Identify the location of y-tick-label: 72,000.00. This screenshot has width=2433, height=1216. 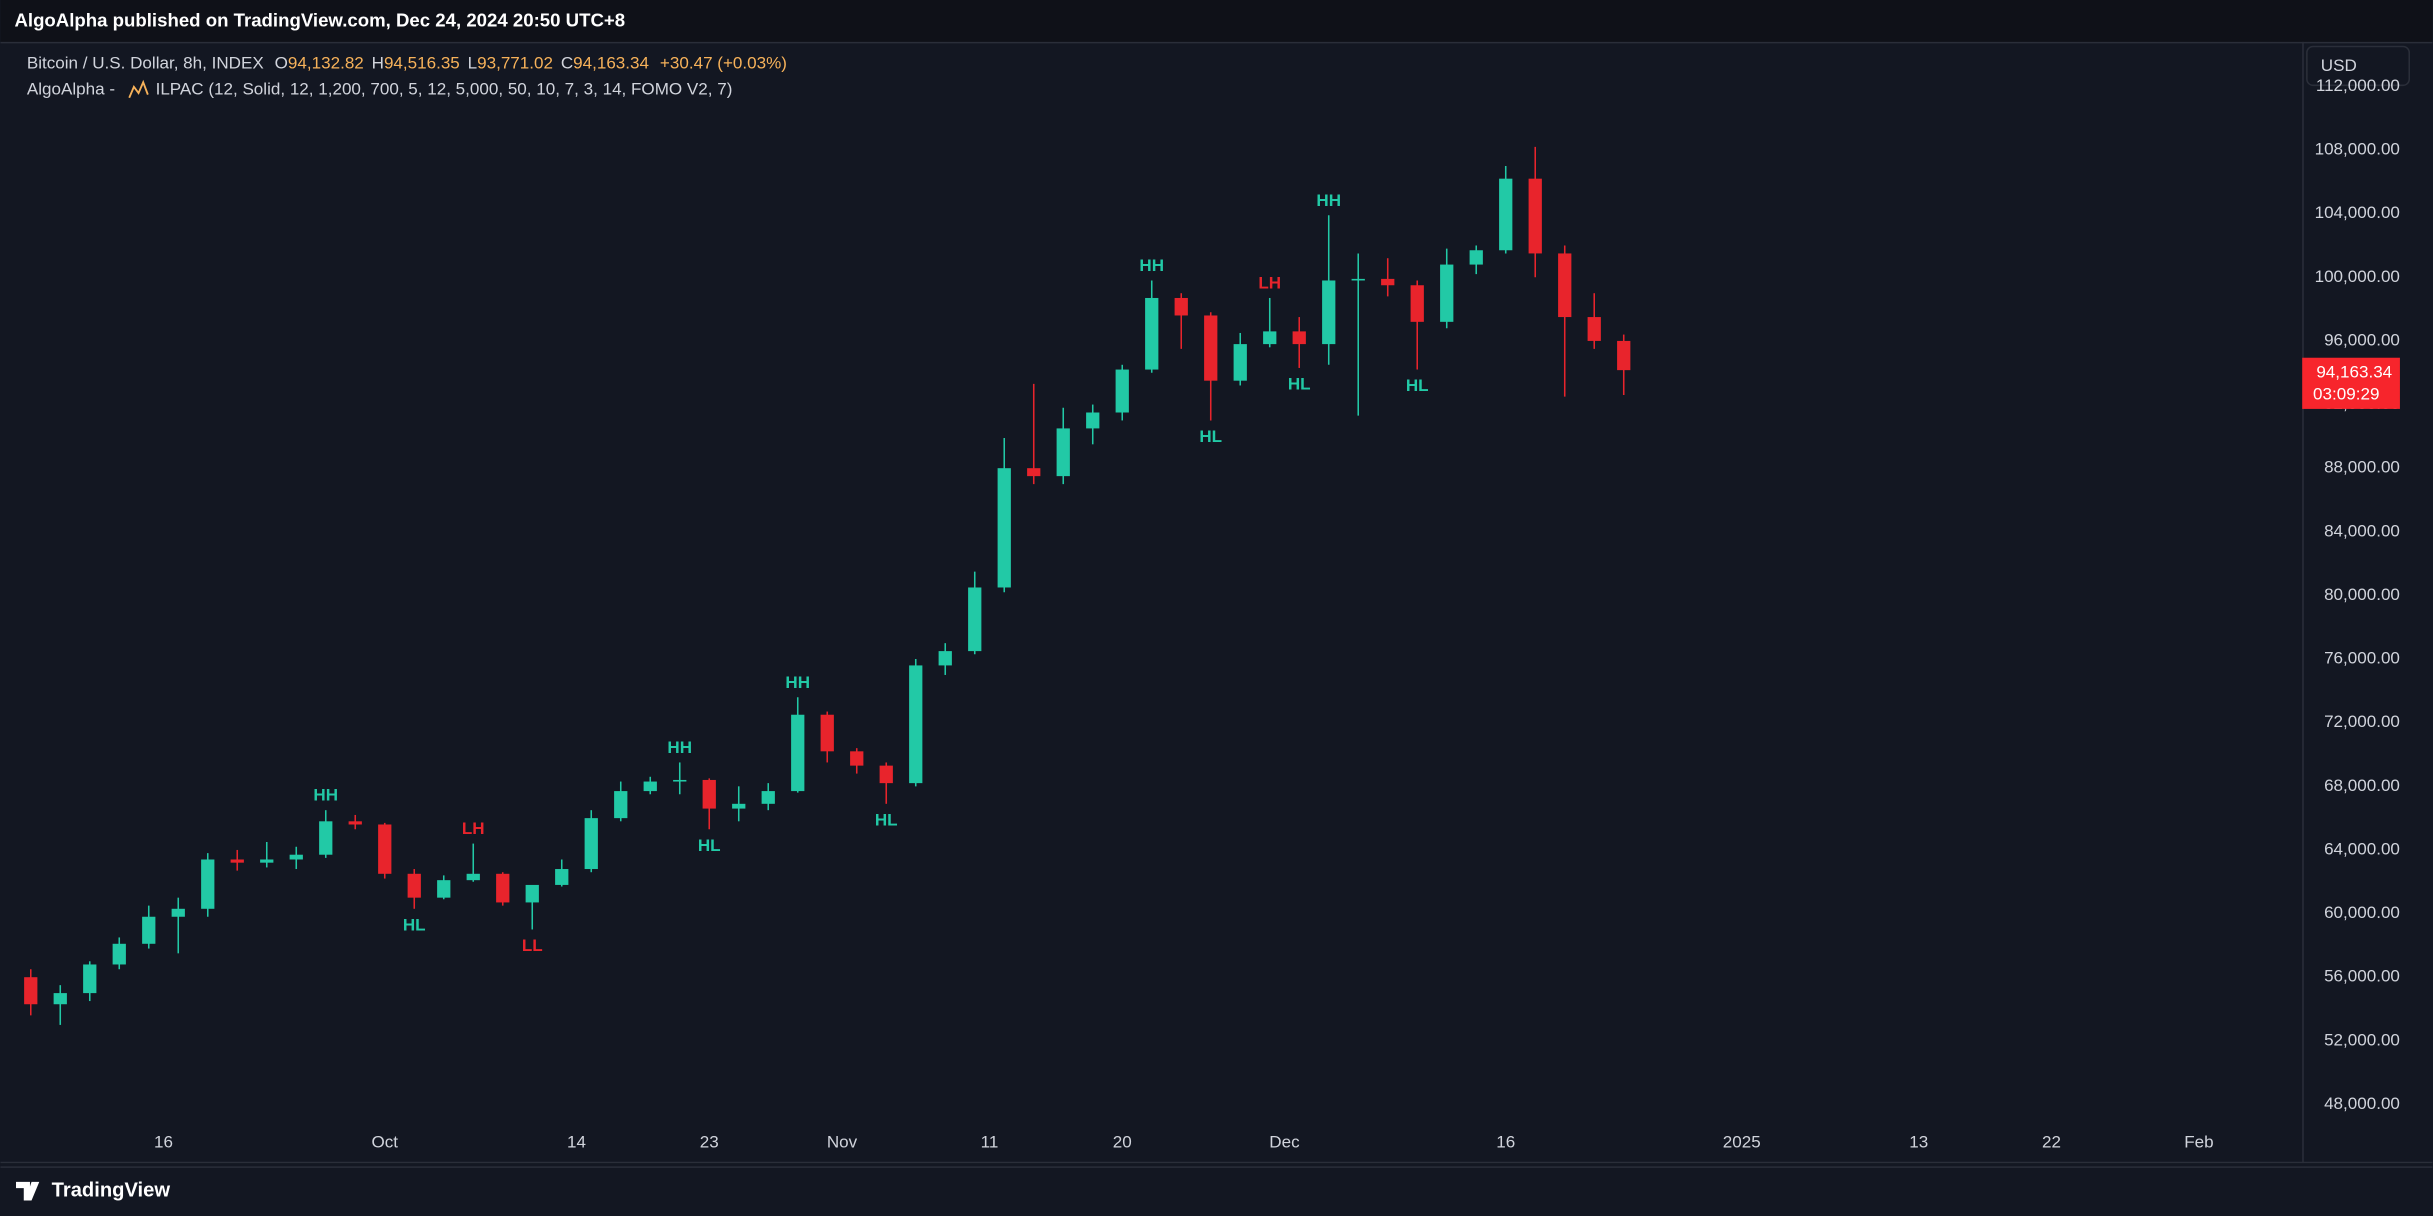
(2362, 721).